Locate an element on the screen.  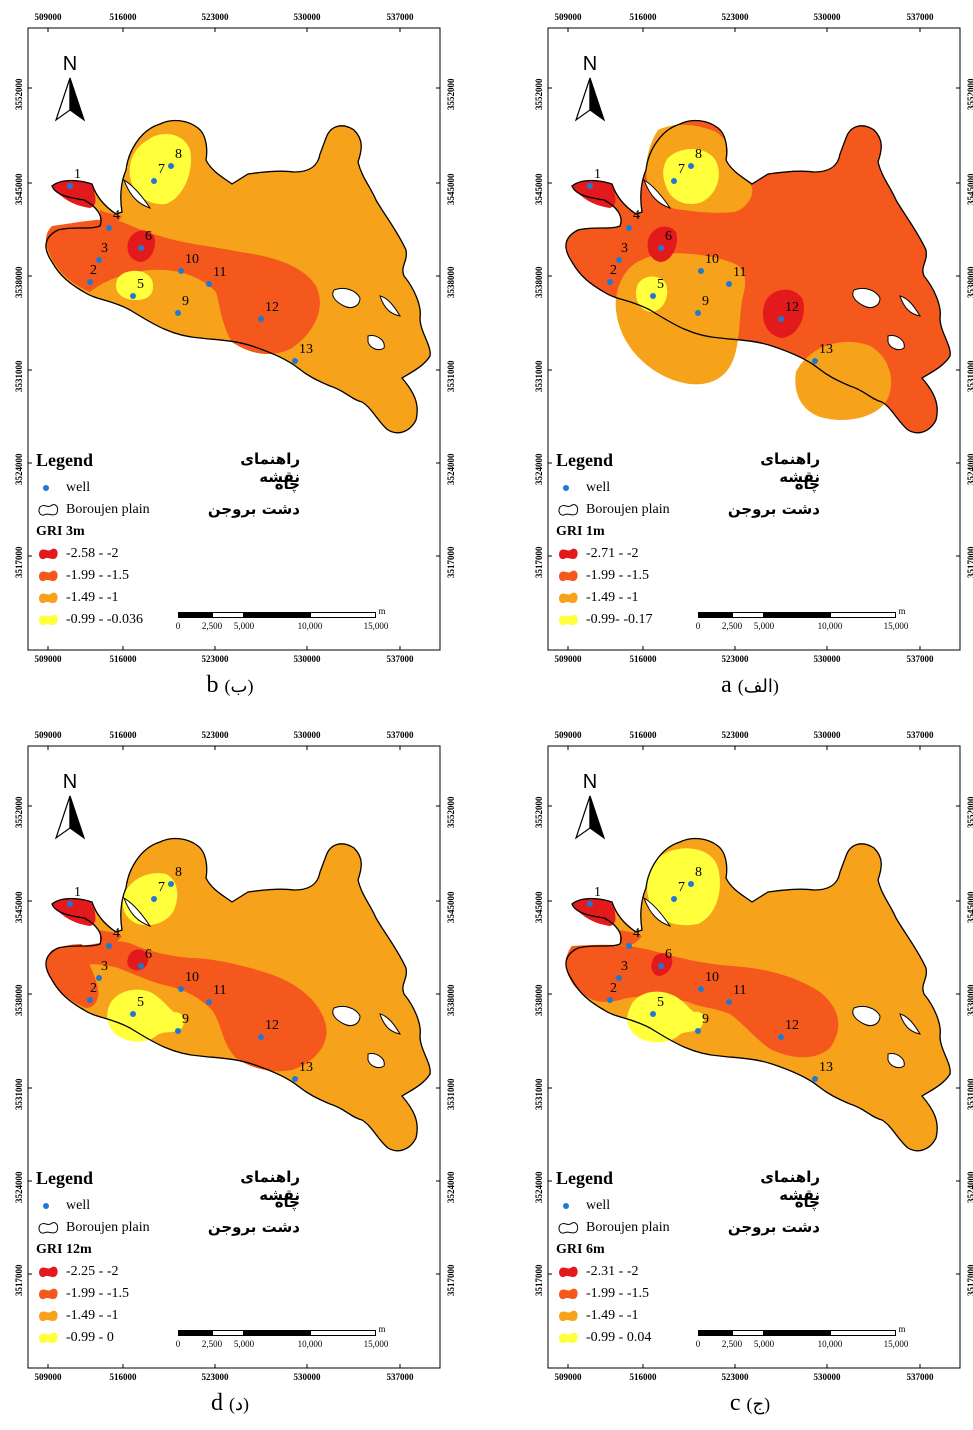
legend-plain-label: Boroujen plain is located at coordinates (108, 509).